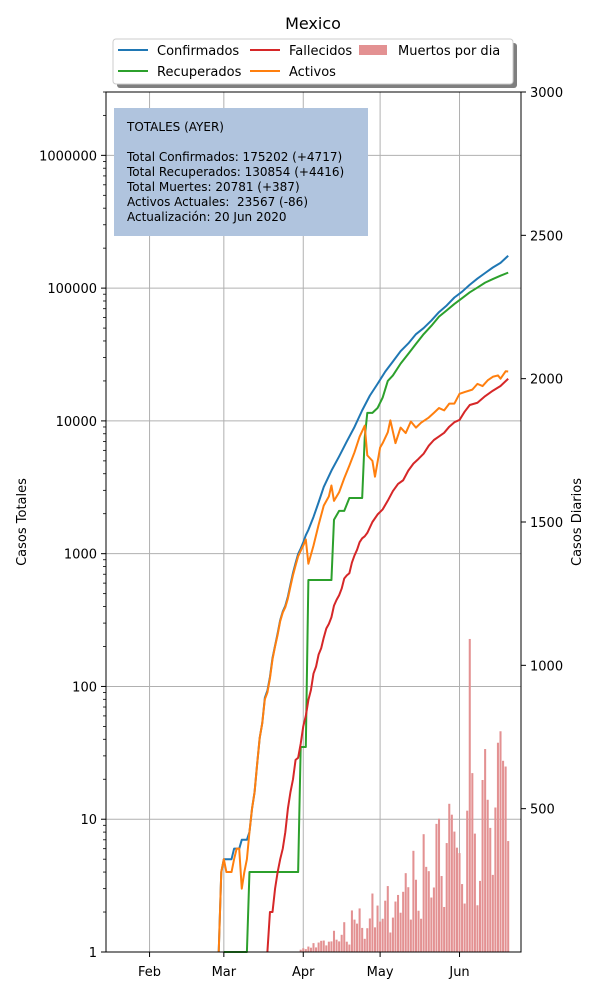 The image size is (600, 1000). I want to click on info-box-background, so click(241, 172).